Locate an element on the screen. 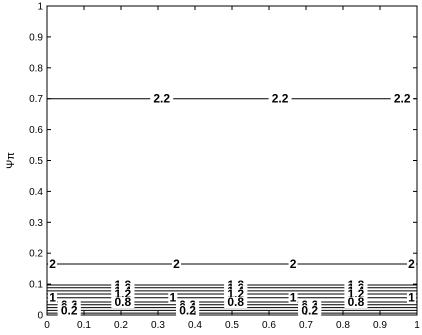 Image resolution: width=422 pixels, height=335 pixels. y-tick-label: 0.2 is located at coordinates (36, 254).